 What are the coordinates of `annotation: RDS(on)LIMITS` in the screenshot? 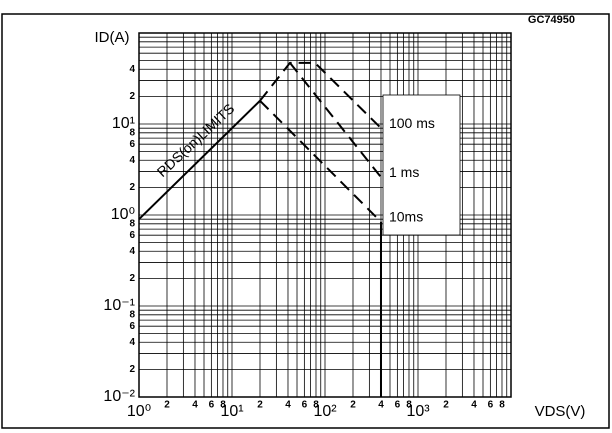 It's located at (196, 140).